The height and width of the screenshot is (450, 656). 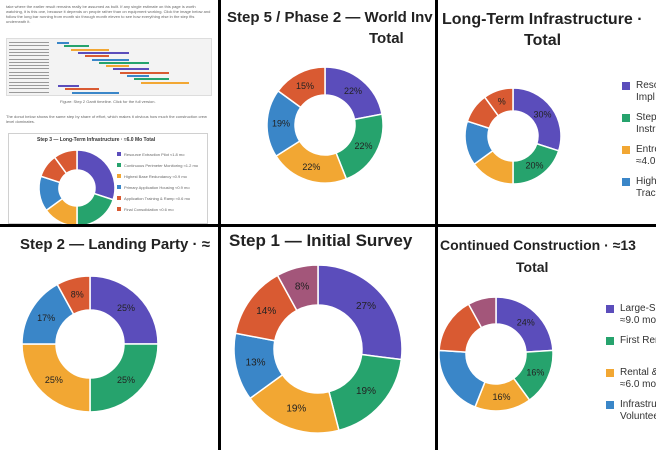 What do you see at coordinates (638, 340) in the screenshot?
I see `legend-label: First Rent` at bounding box center [638, 340].